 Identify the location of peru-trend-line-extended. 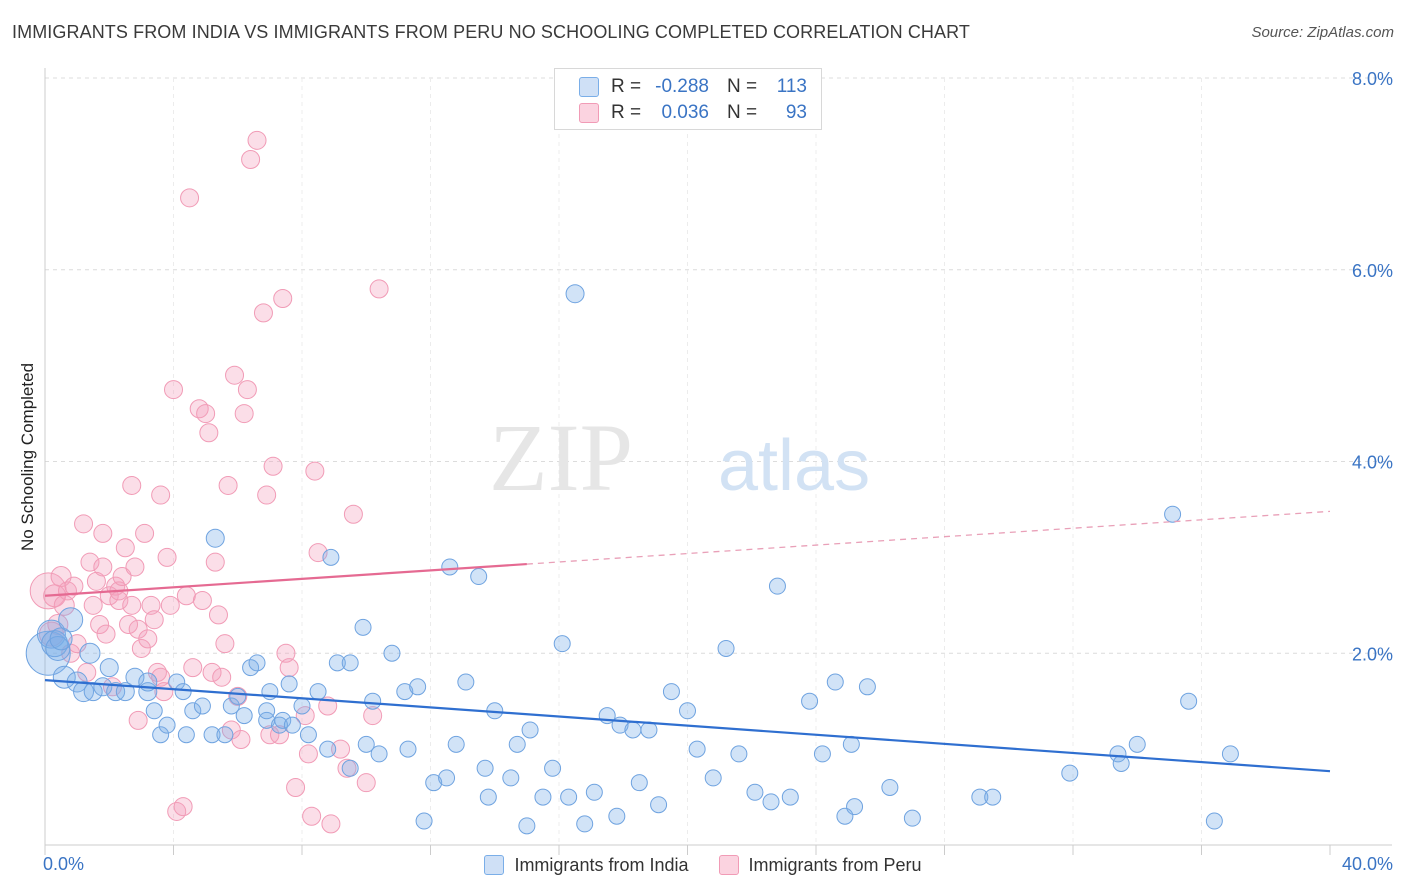
(928, 537).